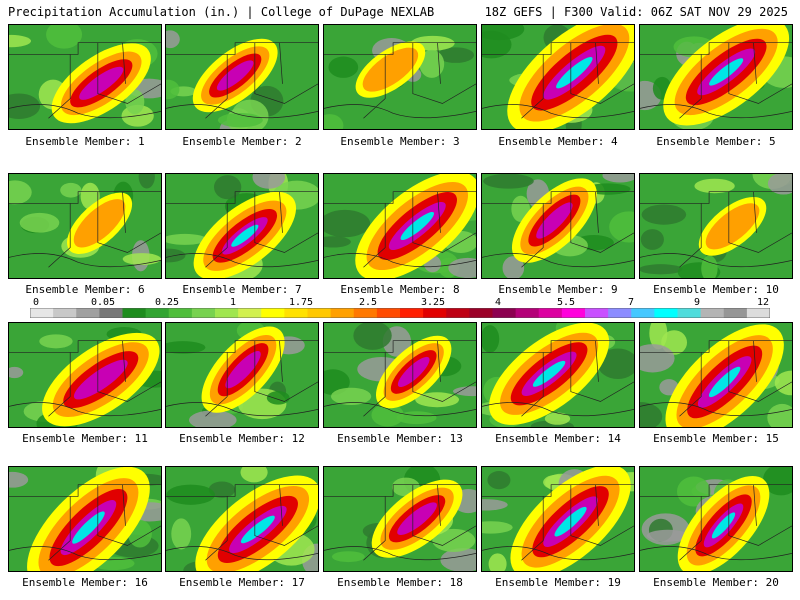 The image size is (800, 600). What do you see at coordinates (400, 289) in the screenshot?
I see `ensemble-member-label: Ensemble Member: 8` at bounding box center [400, 289].